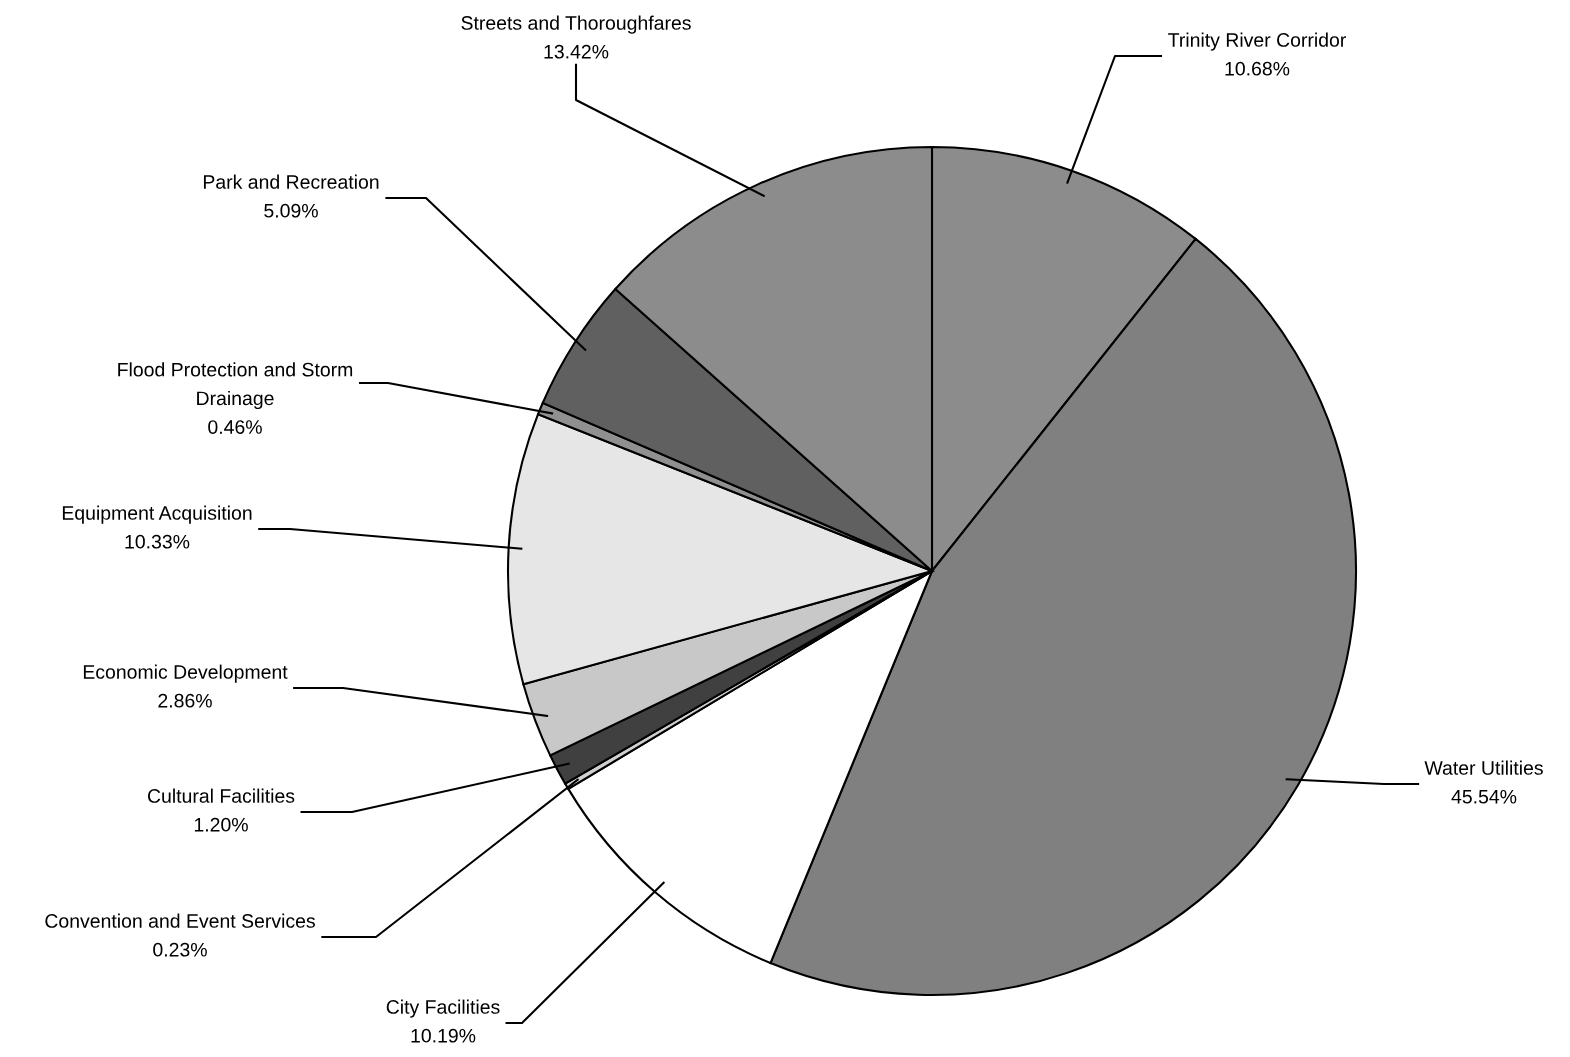 The image size is (1570, 1057). I want to click on data-label: 0.46%, so click(235, 427).